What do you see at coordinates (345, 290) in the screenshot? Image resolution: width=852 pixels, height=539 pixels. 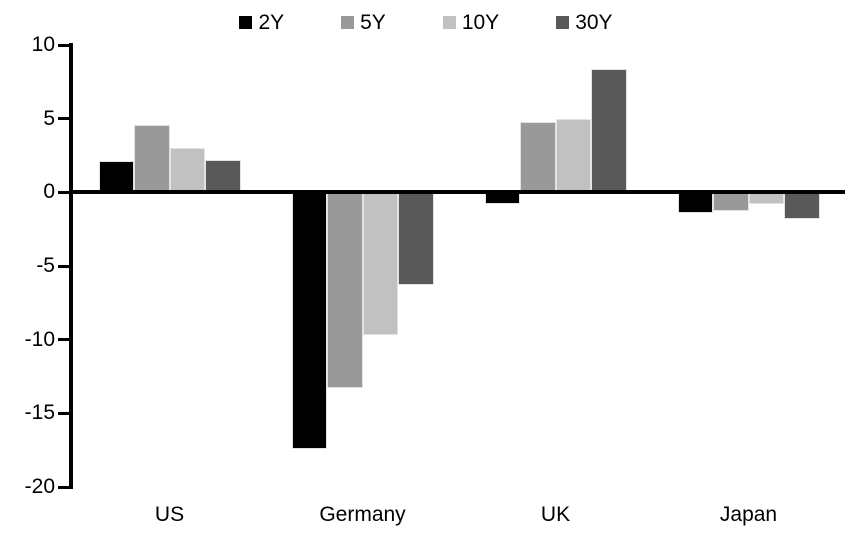 I see `bar-germany-5y` at bounding box center [345, 290].